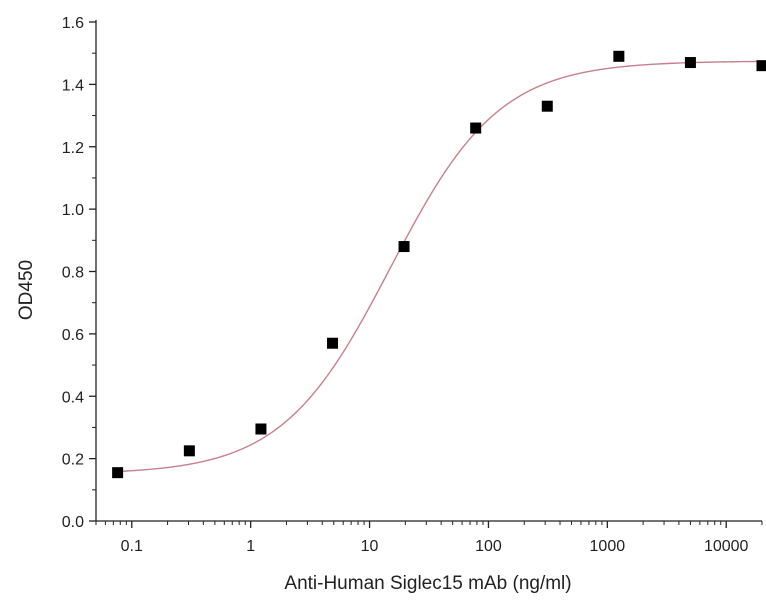 The height and width of the screenshot is (605, 766). What do you see at coordinates (726, 546) in the screenshot?
I see `x-tick-label: 10000` at bounding box center [726, 546].